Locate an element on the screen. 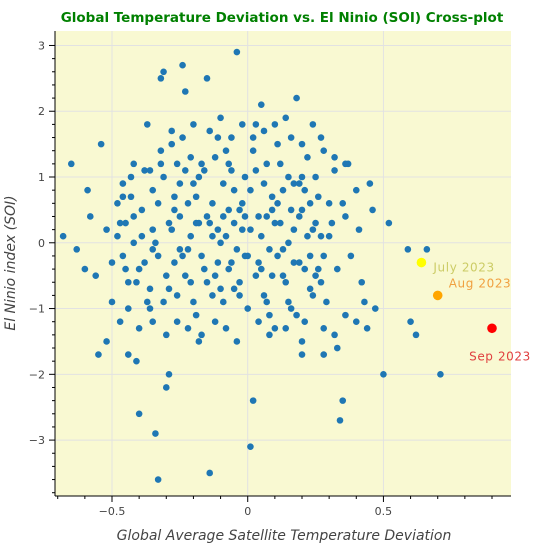 The image size is (545, 545). y-tick-label: 2 is located at coordinates (41, 111).